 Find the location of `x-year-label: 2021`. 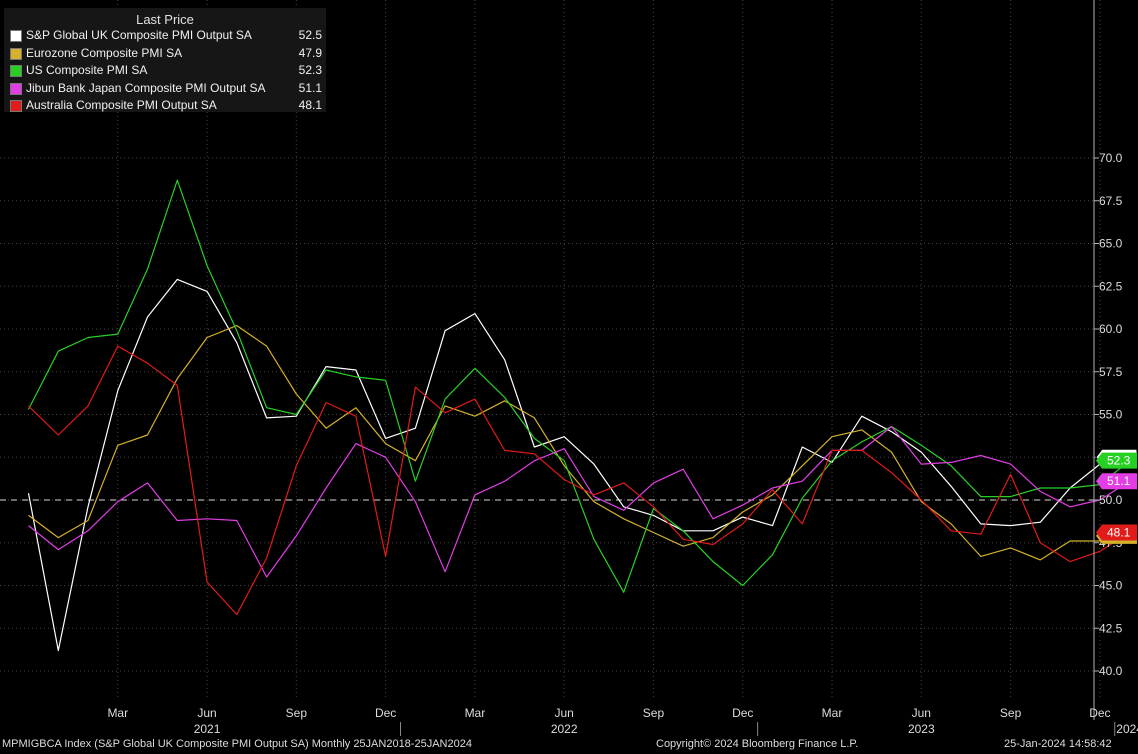

x-year-label: 2021 is located at coordinates (207, 729).